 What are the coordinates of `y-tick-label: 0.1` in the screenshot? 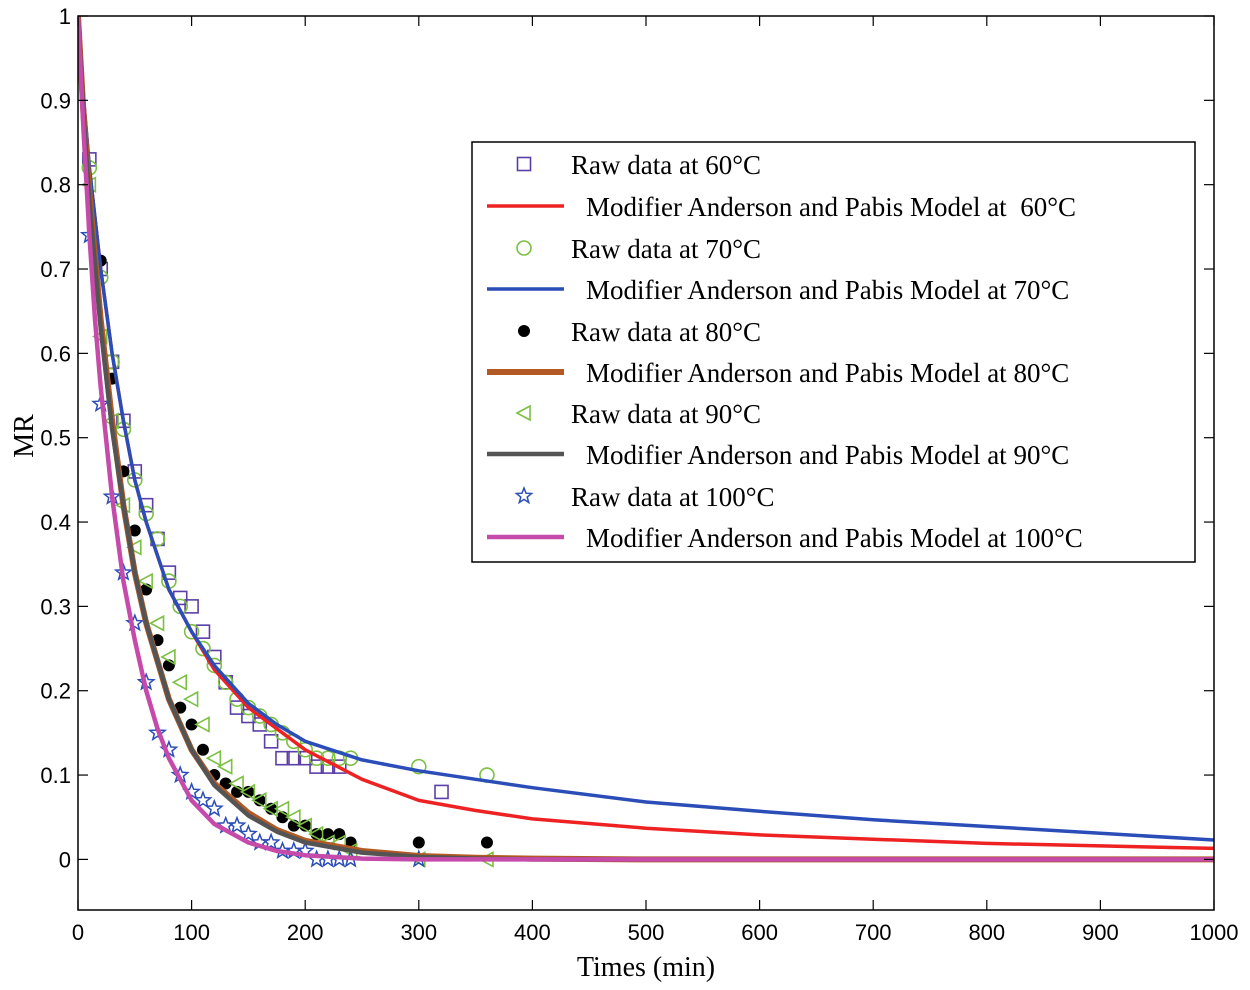 It's located at (55, 775).